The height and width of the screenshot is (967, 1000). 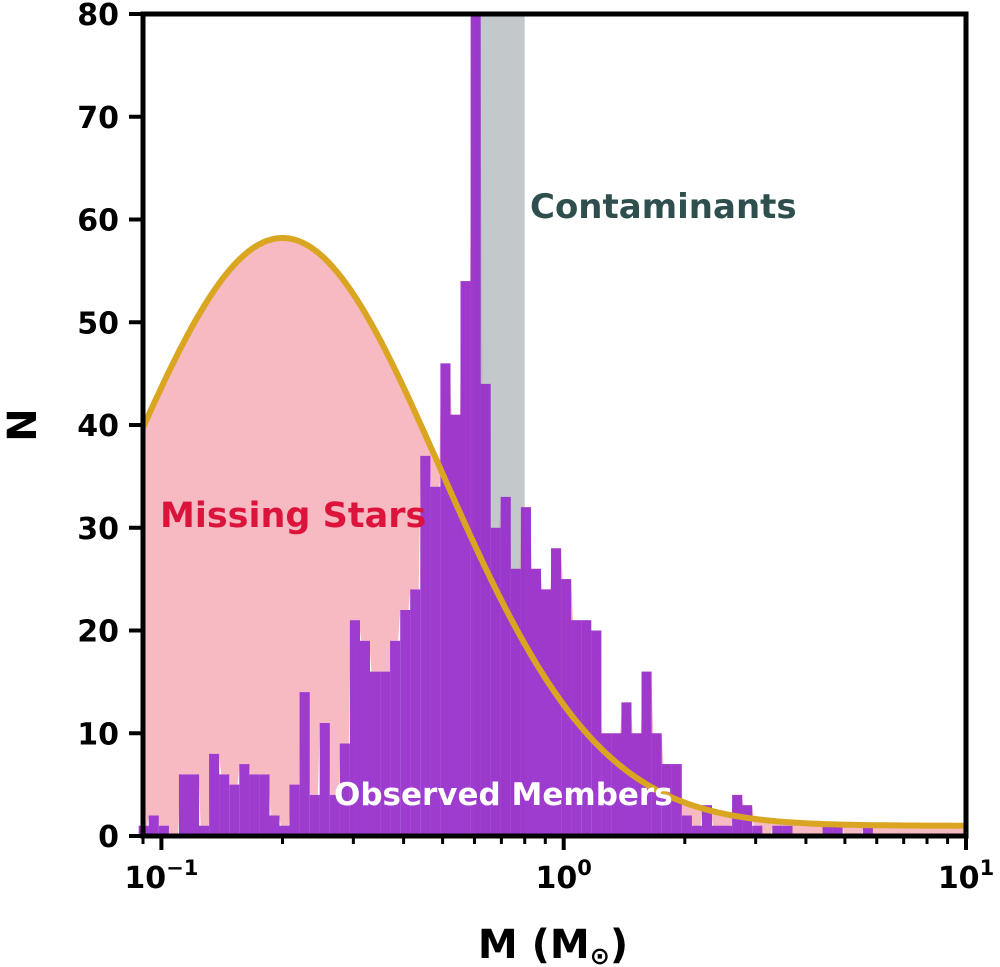 What do you see at coordinates (98, 118) in the screenshot?
I see `y-tick-label: 70` at bounding box center [98, 118].